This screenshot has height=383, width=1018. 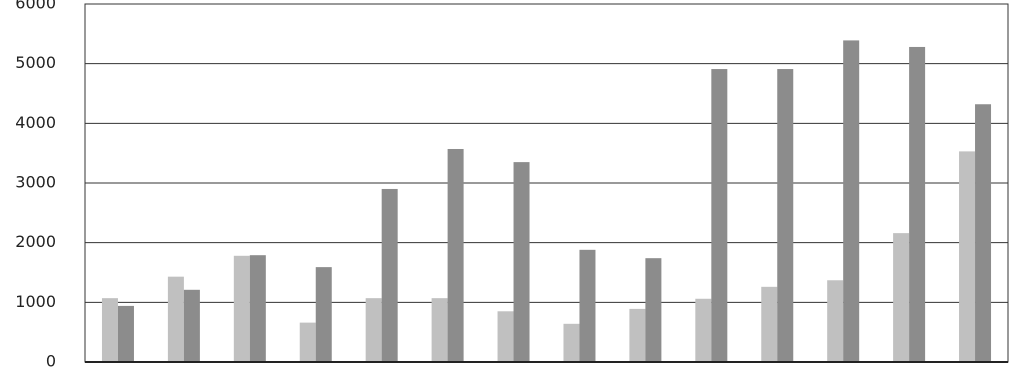 I want to click on y-tick-label: 3000, so click(x=35, y=182).